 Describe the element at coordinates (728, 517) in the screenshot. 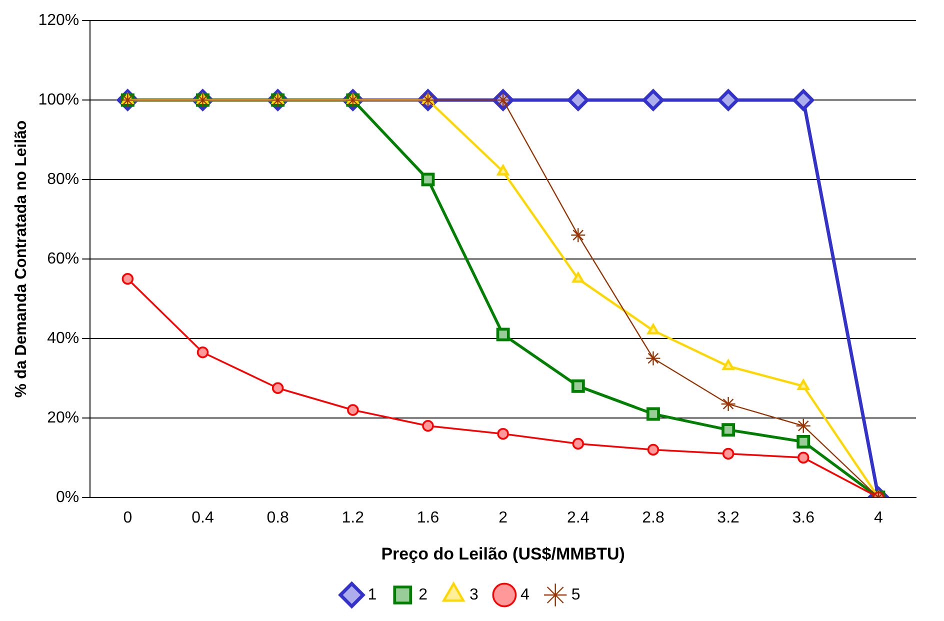

I see `x-tick-label: 3.2` at that location.